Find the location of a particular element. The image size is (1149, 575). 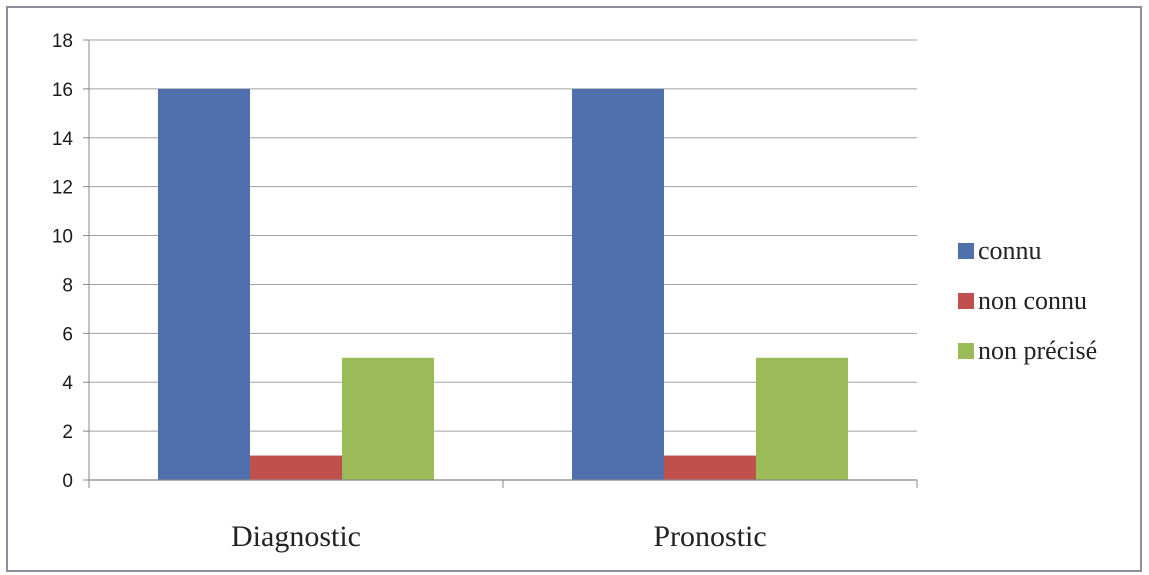

bar-pronostic-connu is located at coordinates (618, 284).